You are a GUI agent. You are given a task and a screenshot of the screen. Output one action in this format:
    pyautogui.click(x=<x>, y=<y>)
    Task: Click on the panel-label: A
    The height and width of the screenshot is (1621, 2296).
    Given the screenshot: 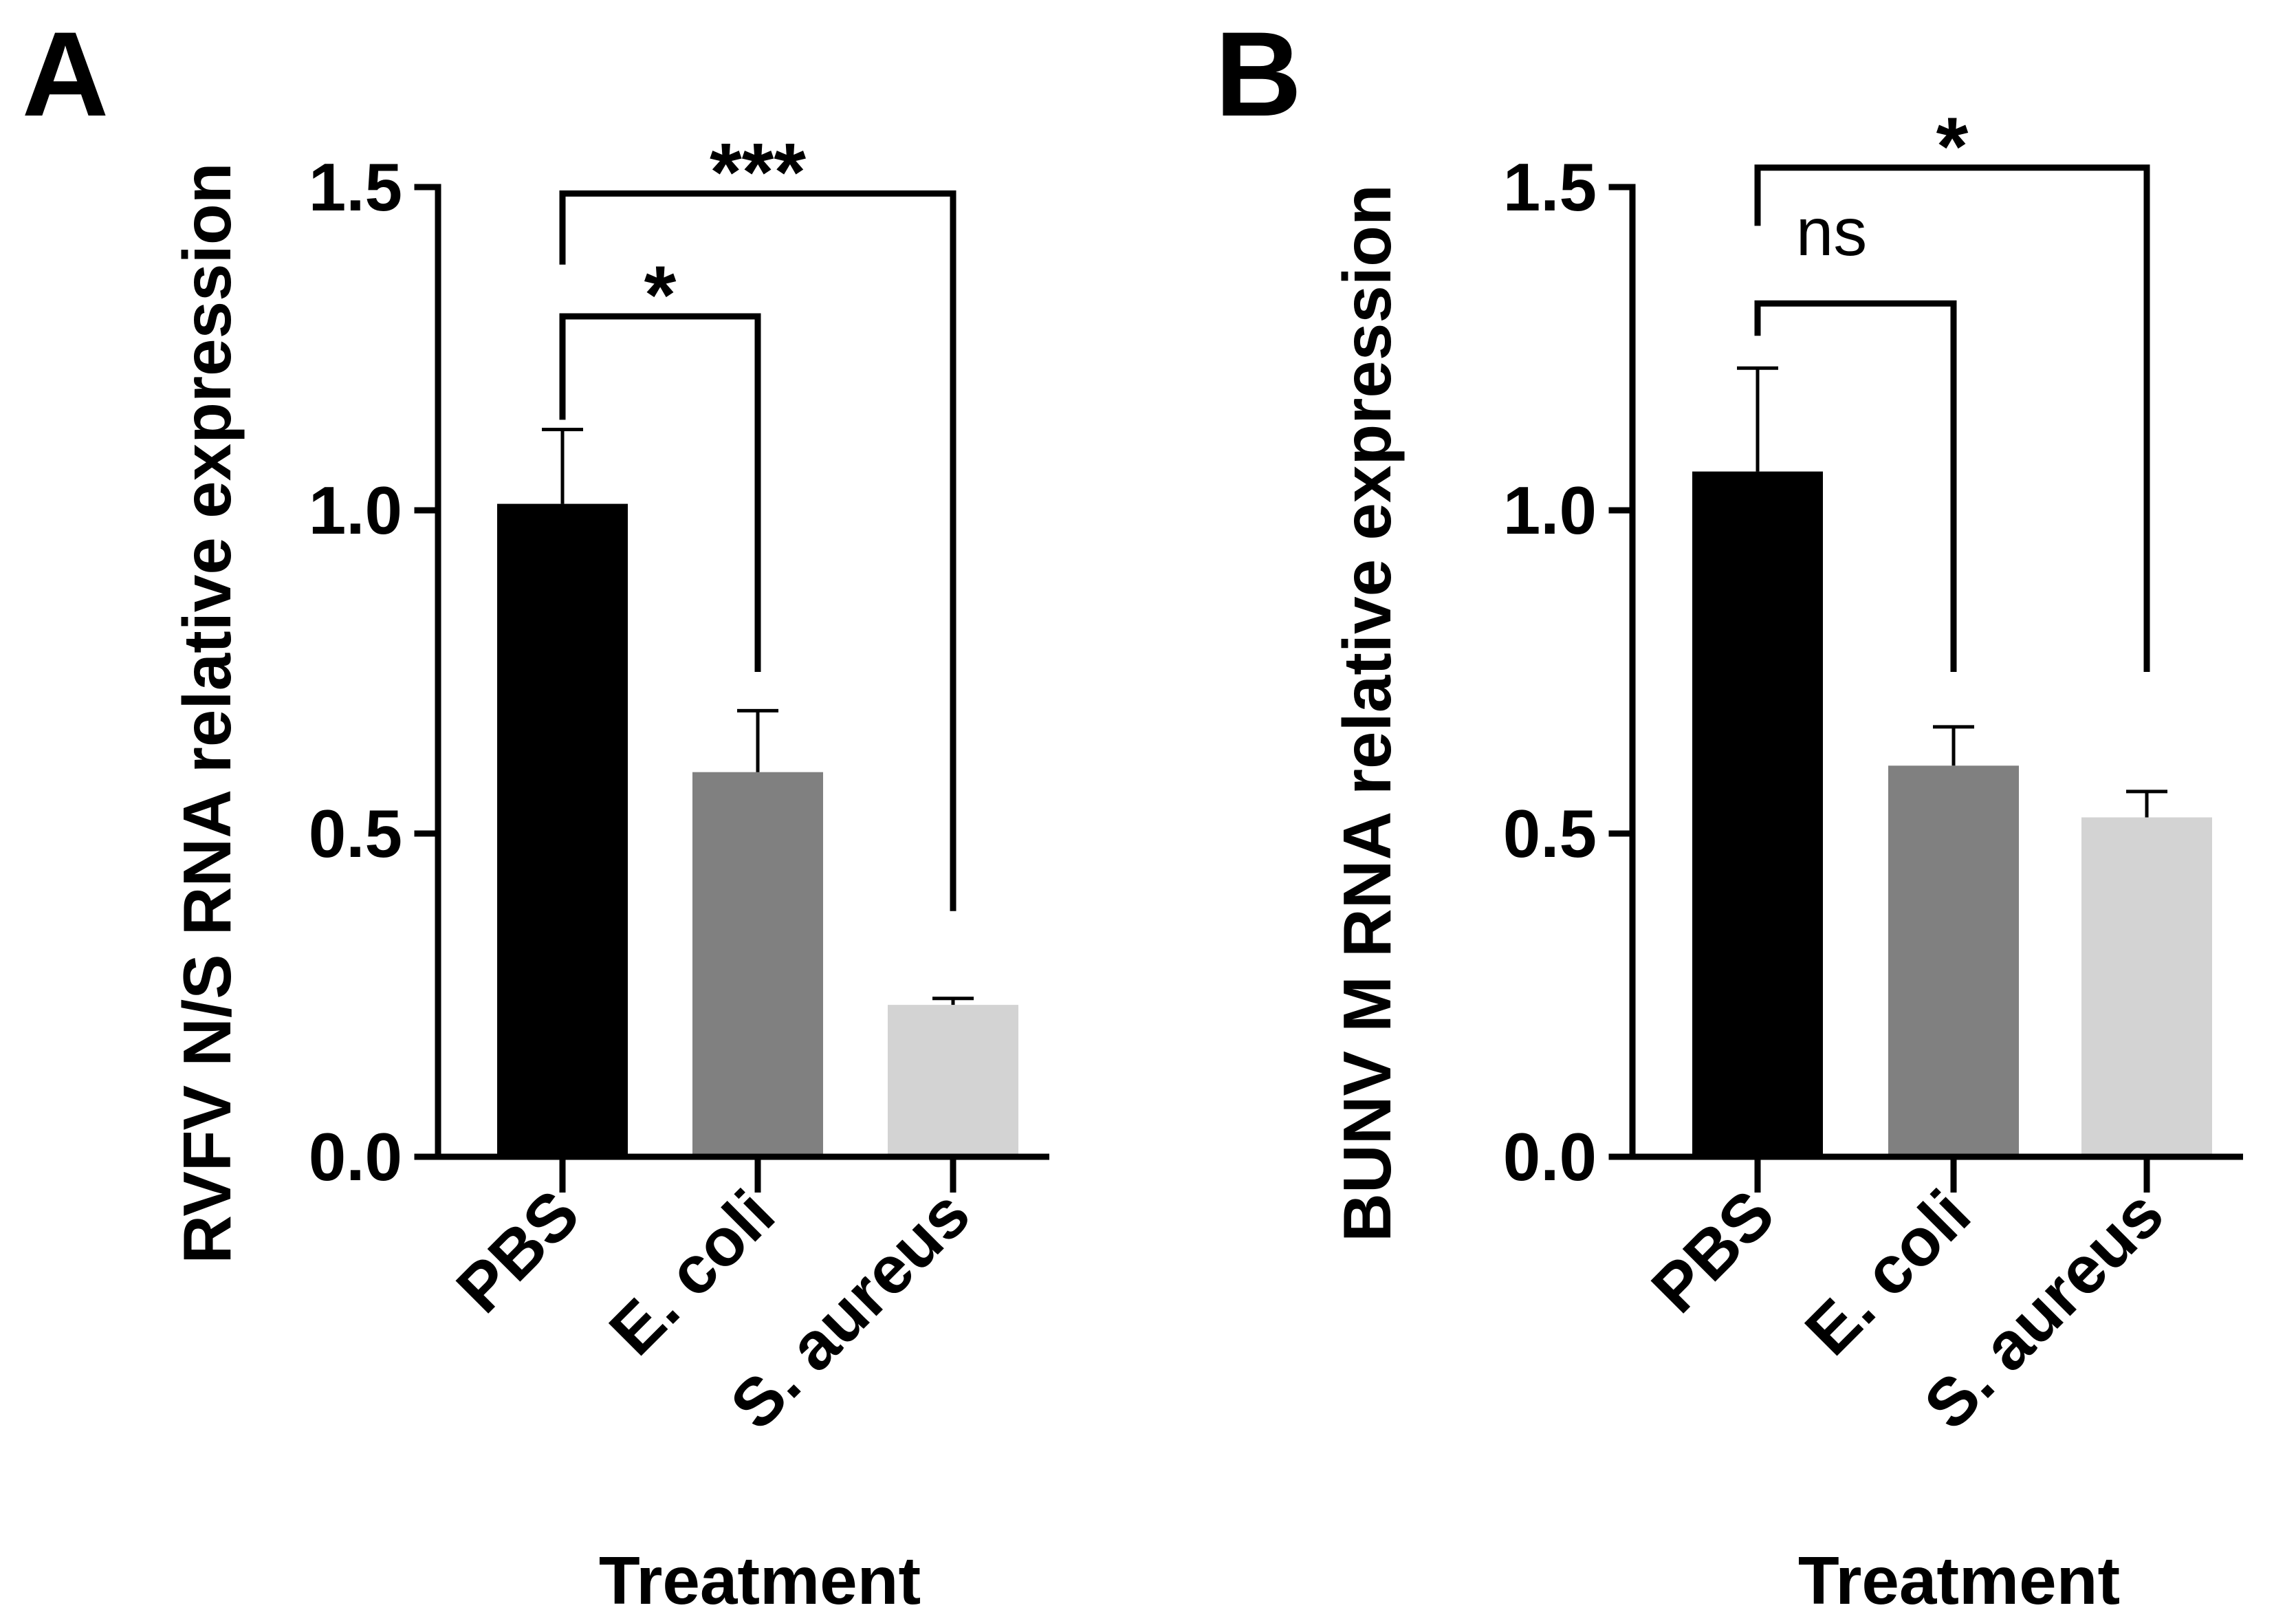 What is the action you would take?
    pyautogui.click(x=65, y=75)
    